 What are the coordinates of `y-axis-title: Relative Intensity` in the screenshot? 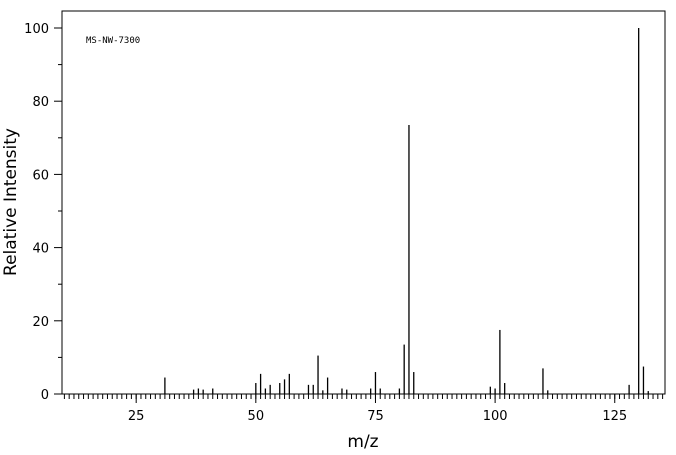 It's located at (11, 202).